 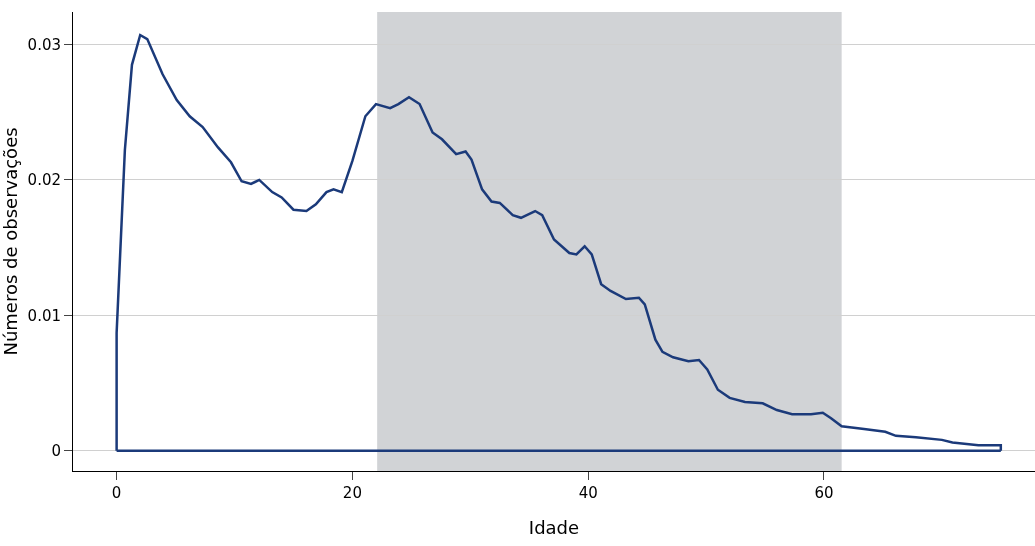 What do you see at coordinates (116, 493) in the screenshot?
I see `x-tick-label: 0` at bounding box center [116, 493].